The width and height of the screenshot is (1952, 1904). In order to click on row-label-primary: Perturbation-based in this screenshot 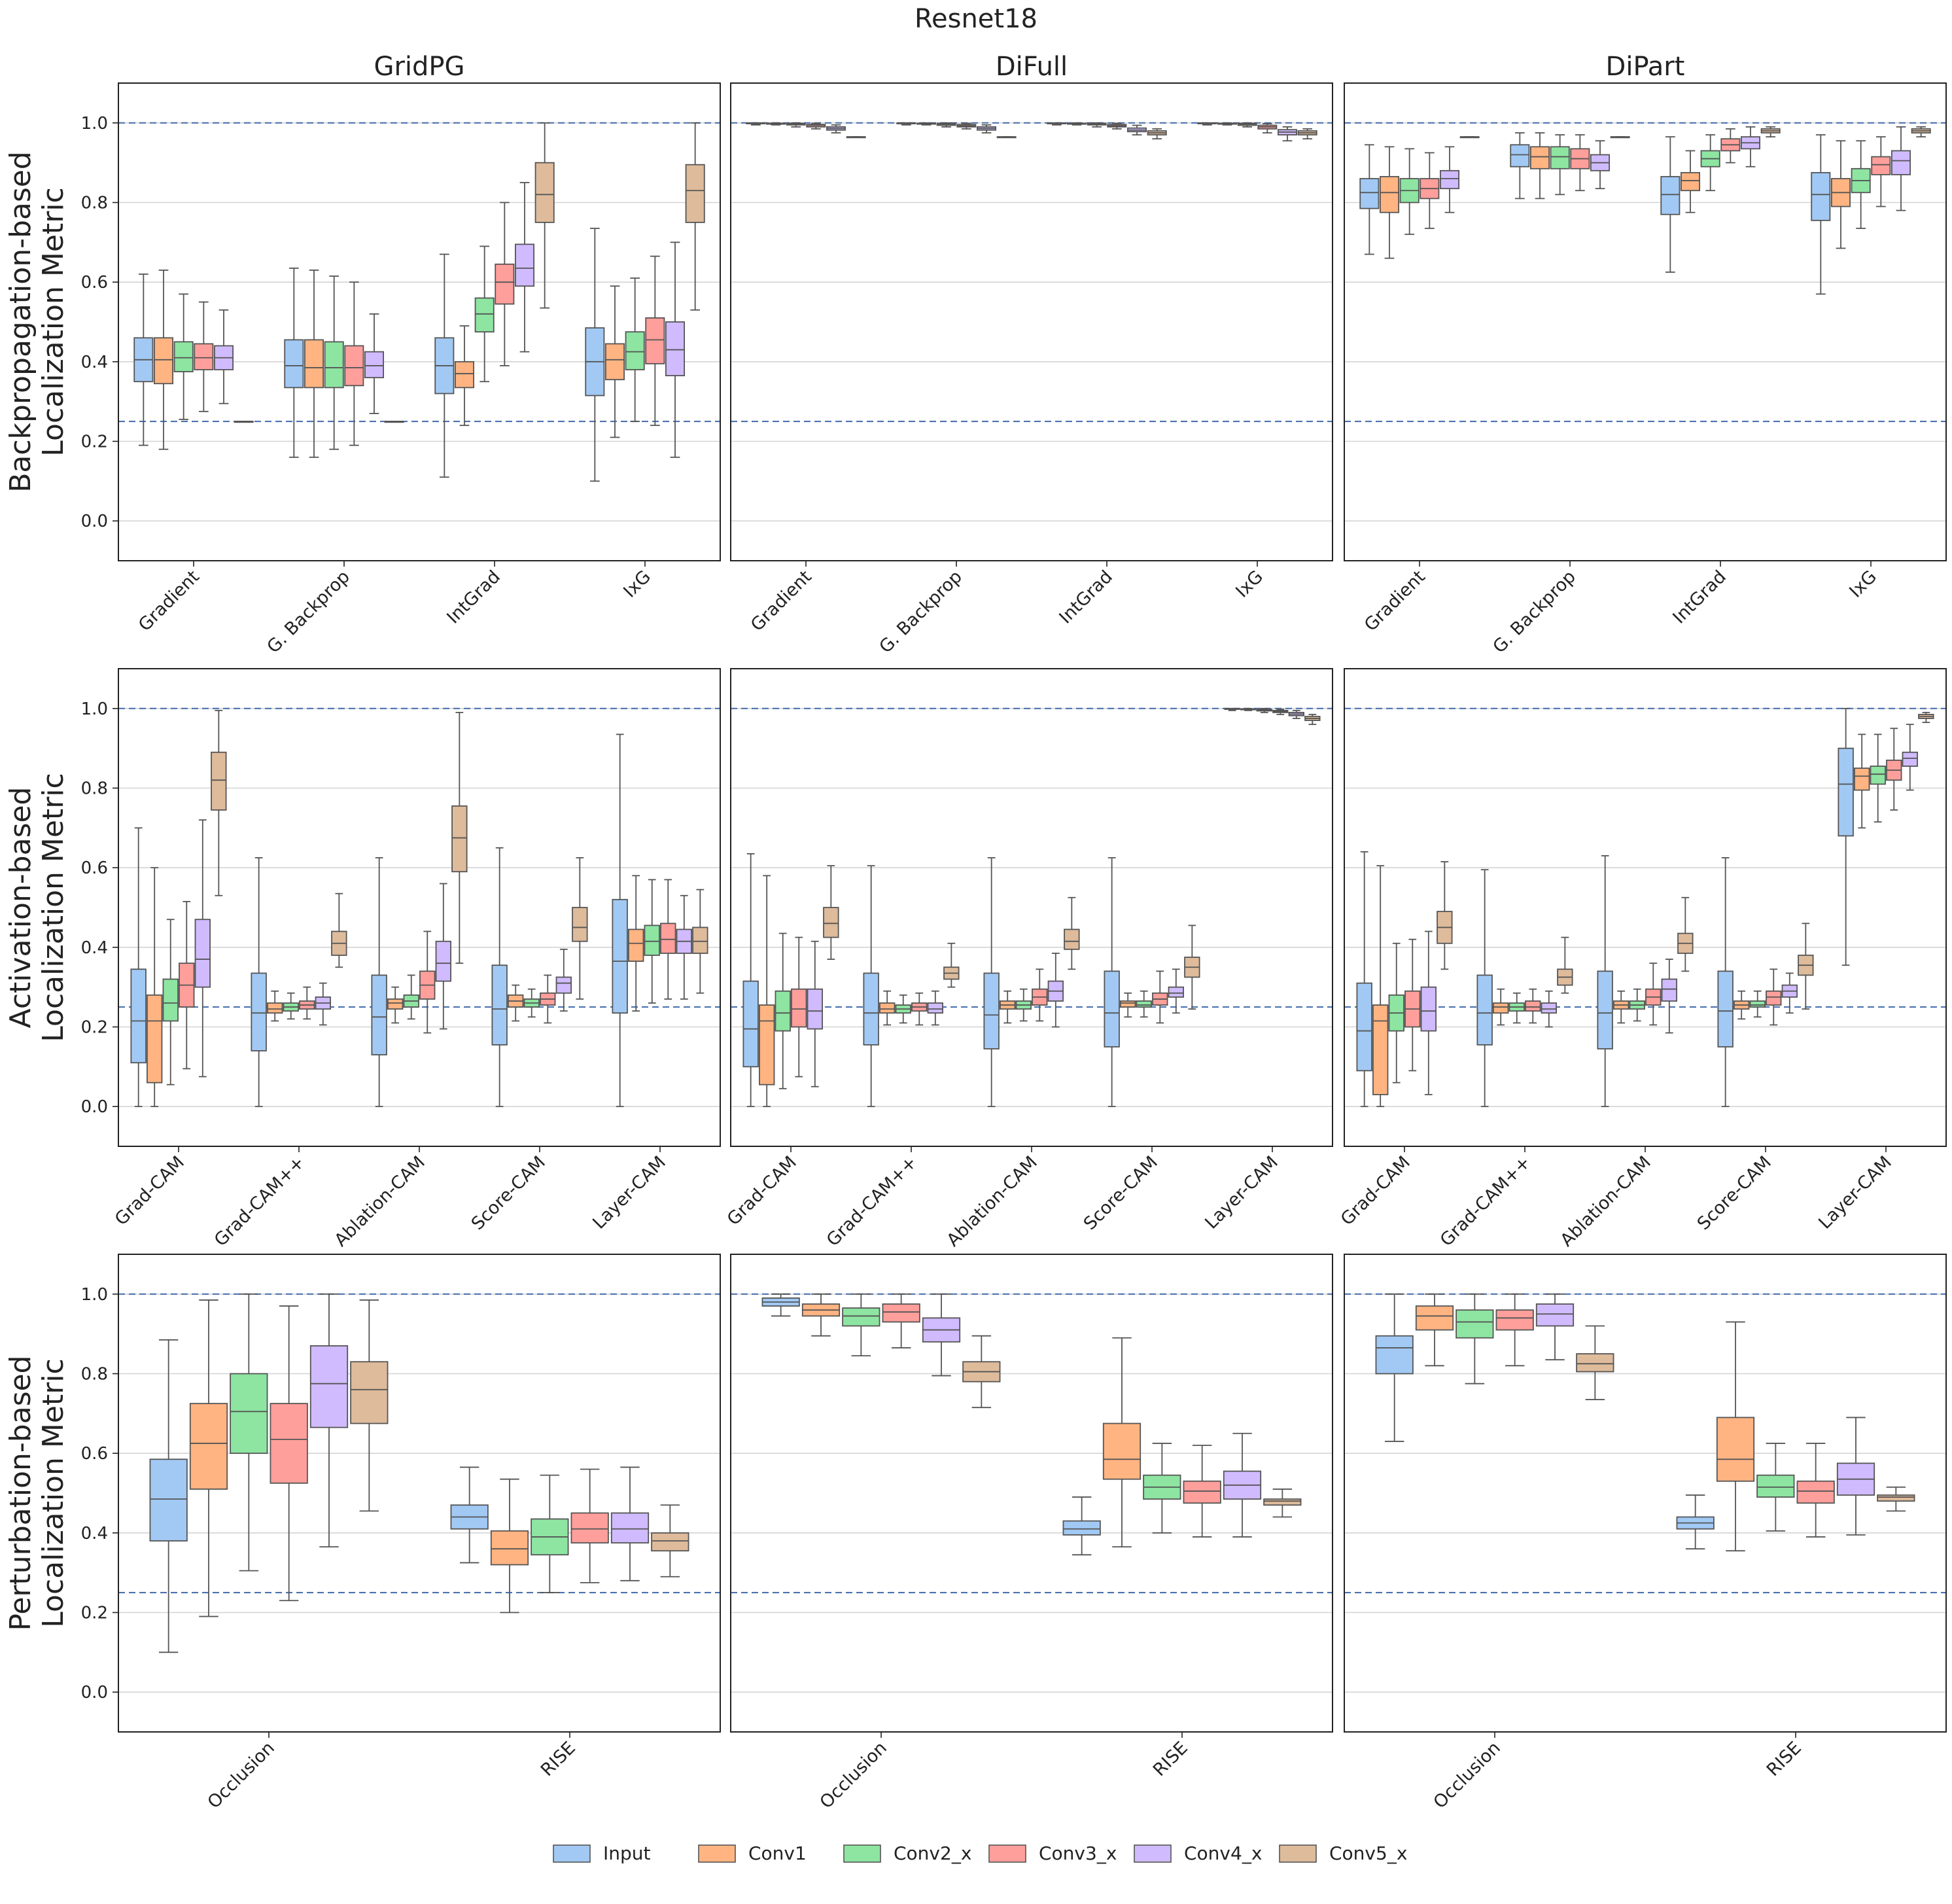, I will do `click(20, 1493)`.